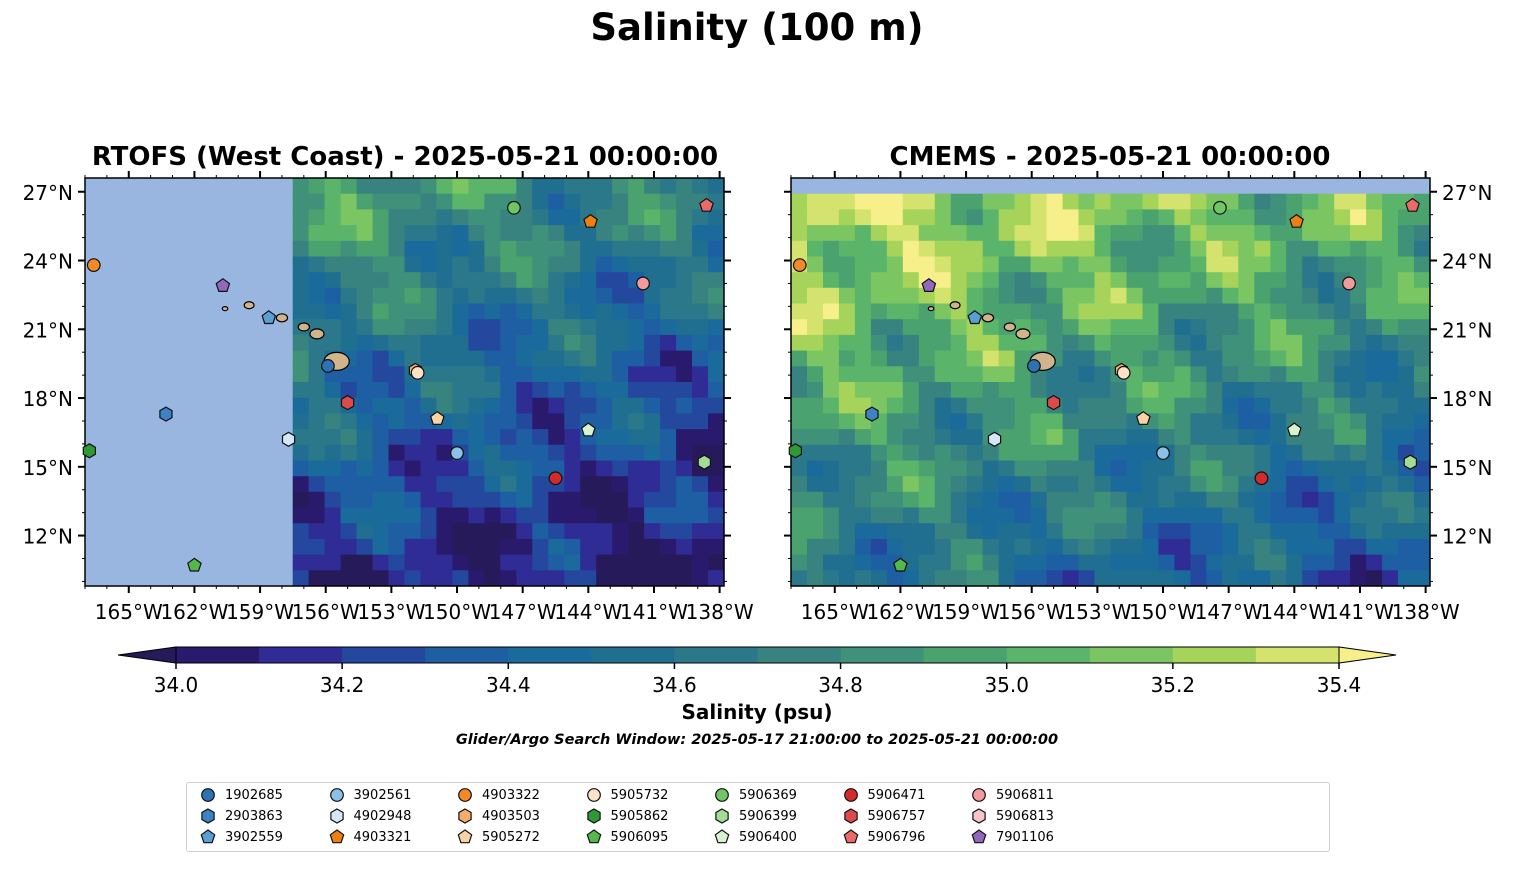 The height and width of the screenshot is (889, 1514). Describe the element at coordinates (840, 685) in the screenshot. I see `colorbar-tick-label: 34.8` at that location.